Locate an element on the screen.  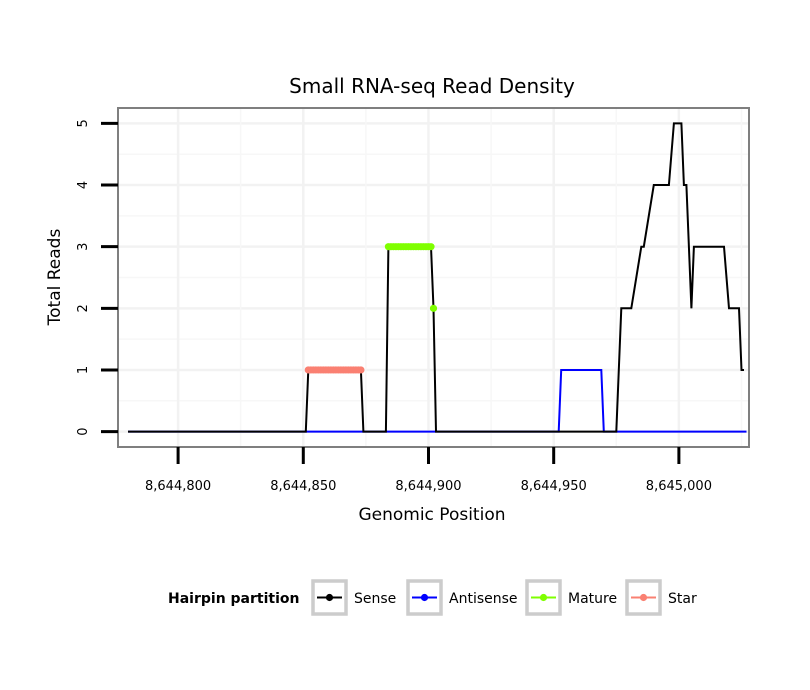
legend-label: Mature is located at coordinates (592, 599).